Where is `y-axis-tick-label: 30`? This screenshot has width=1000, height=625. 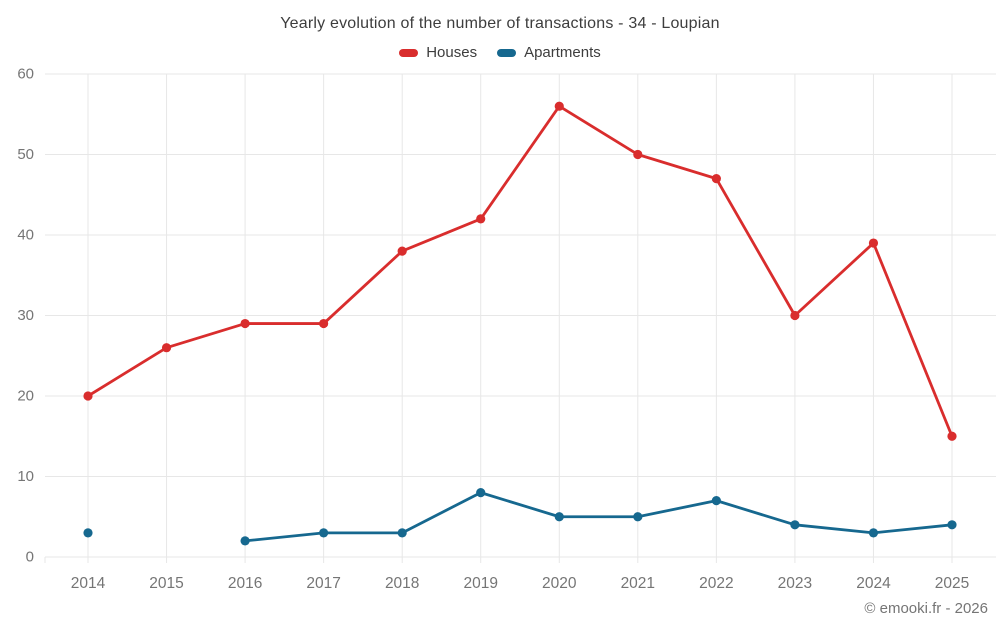 y-axis-tick-label: 30 is located at coordinates (25, 315).